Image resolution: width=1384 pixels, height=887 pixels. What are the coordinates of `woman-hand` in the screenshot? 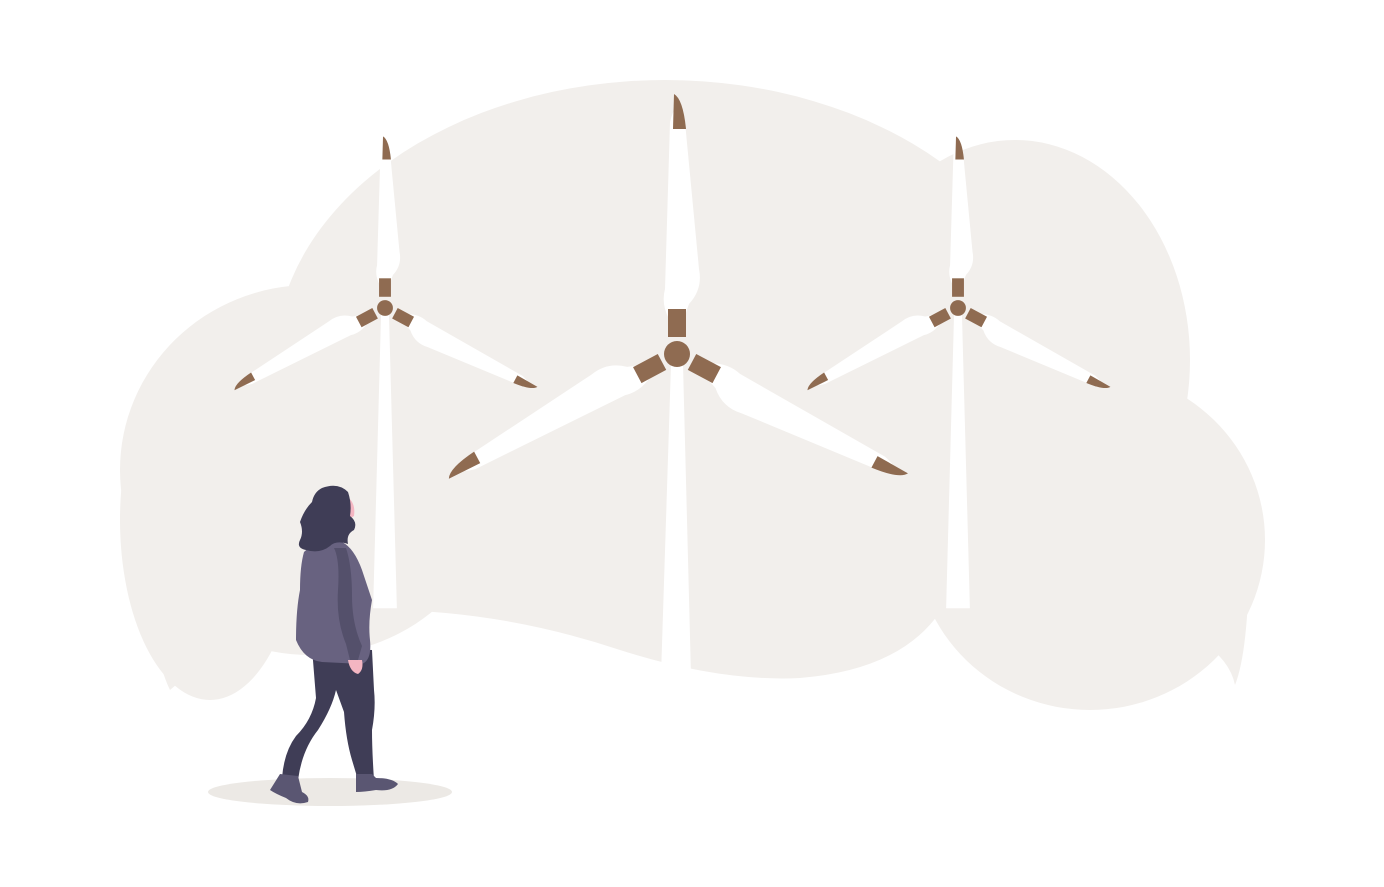 It's located at (355, 667).